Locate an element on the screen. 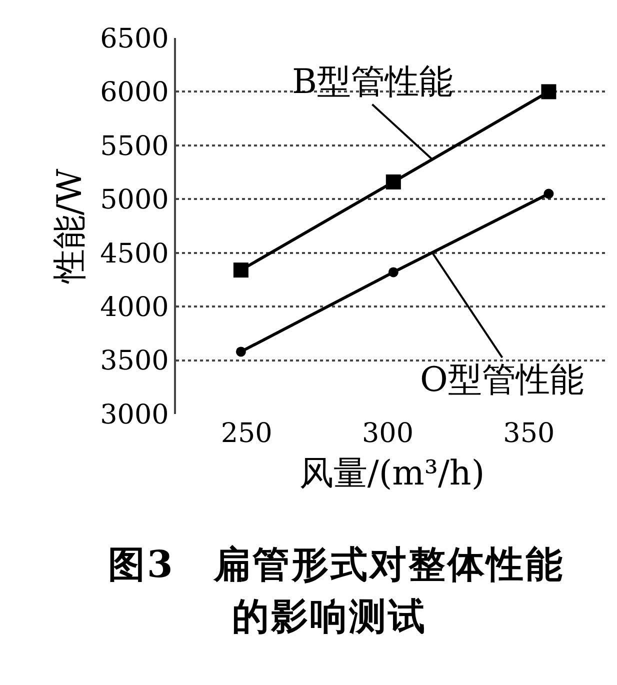 The image size is (617, 685). caption: 图3 扁管形式对整体性能的影响测试 is located at coordinates (337, 590).